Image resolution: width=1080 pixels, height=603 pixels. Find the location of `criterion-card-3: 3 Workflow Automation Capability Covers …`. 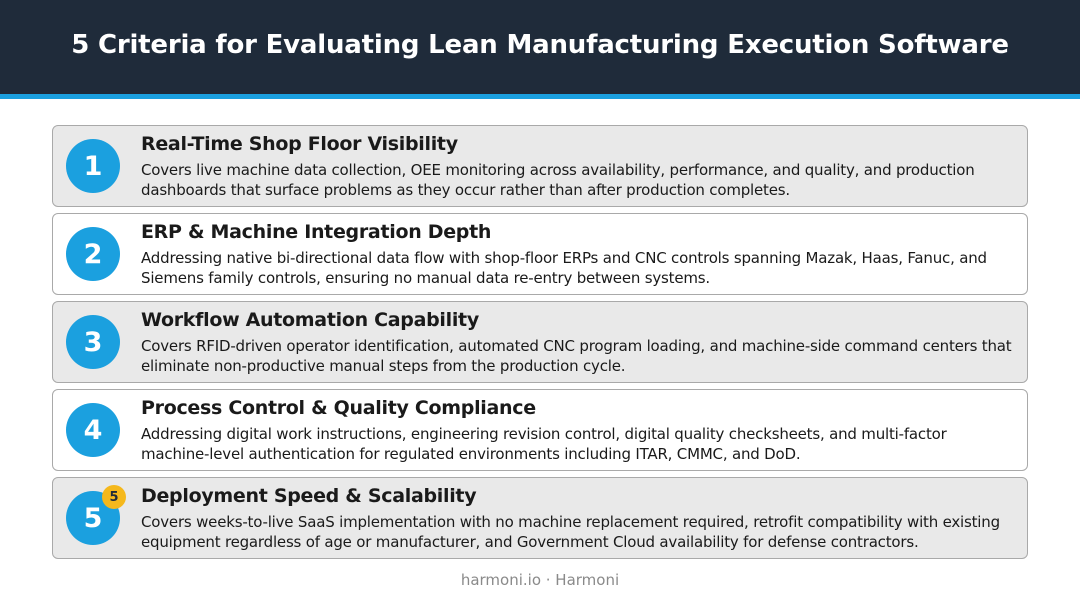

criterion-card-3: 3 Workflow Automation Capability Covers … is located at coordinates (540, 342).